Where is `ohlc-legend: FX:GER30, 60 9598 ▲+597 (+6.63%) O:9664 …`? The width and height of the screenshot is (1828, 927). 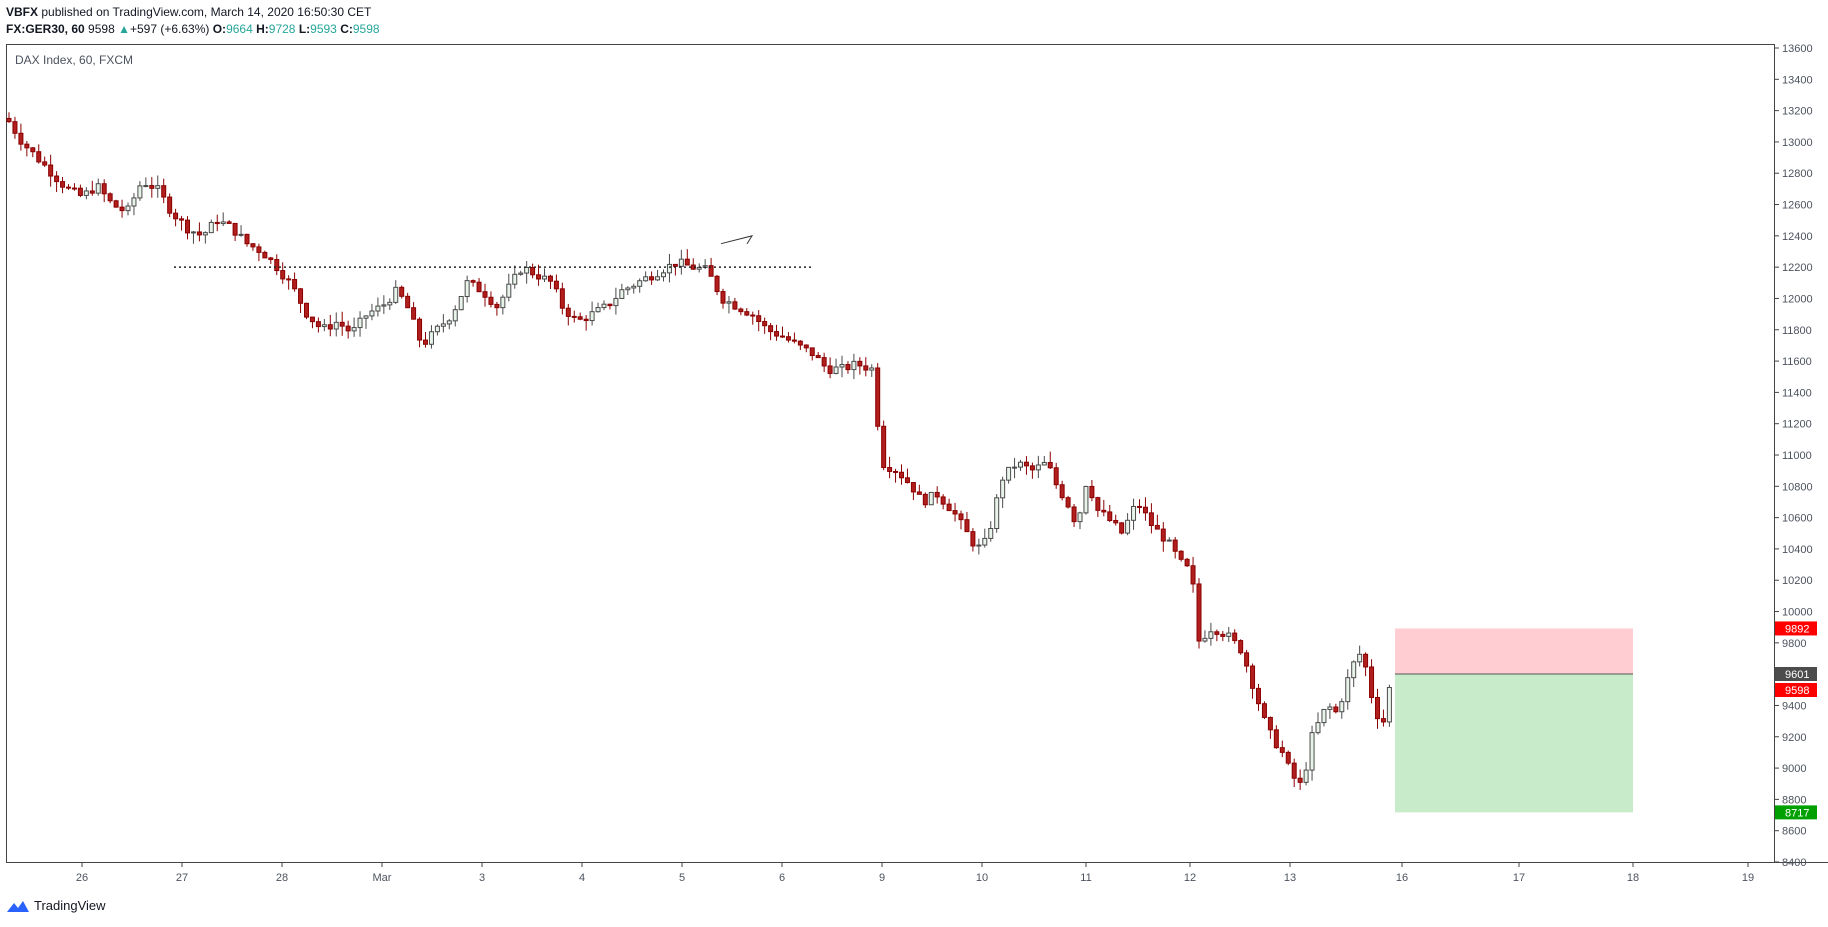
ohlc-legend: FX:GER30, 60 9598 ▲+597 (+6.63%) O:9664 … is located at coordinates (193, 29).